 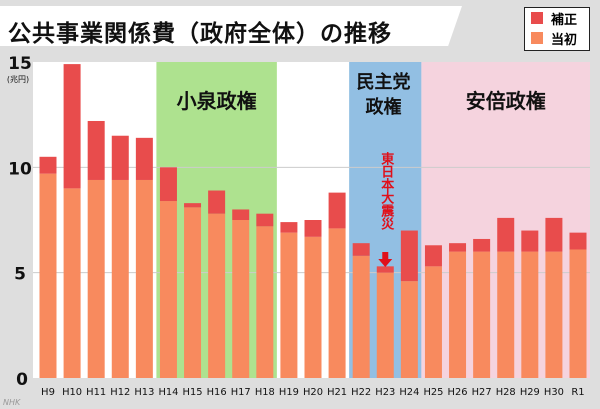 What do you see at coordinates (530, 392) in the screenshot?
I see `x-tick-label: H29` at bounding box center [530, 392].